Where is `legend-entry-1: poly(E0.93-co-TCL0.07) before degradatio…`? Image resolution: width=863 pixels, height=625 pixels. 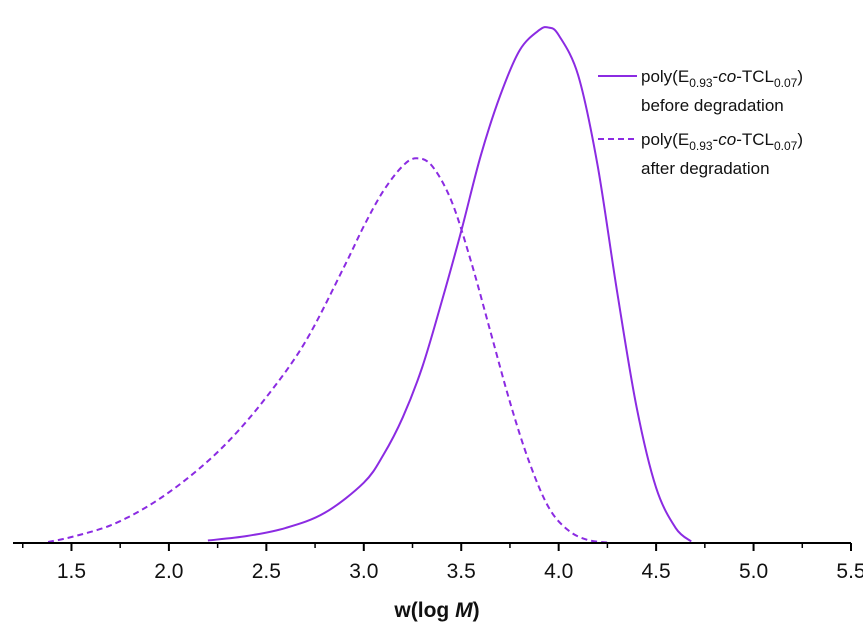 legend-entry-1: poly(E0.93-co-TCL0.07) before degradatio… is located at coordinates (700, 91).